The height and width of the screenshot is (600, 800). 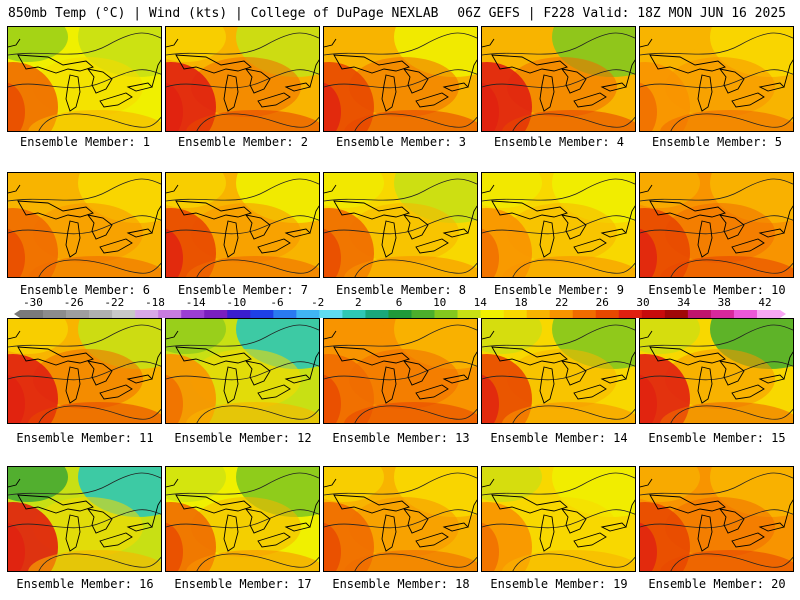 What do you see at coordinates (717, 438) in the screenshot?
I see `ensemble-member-label: Ensemble Member: 15` at bounding box center [717, 438].